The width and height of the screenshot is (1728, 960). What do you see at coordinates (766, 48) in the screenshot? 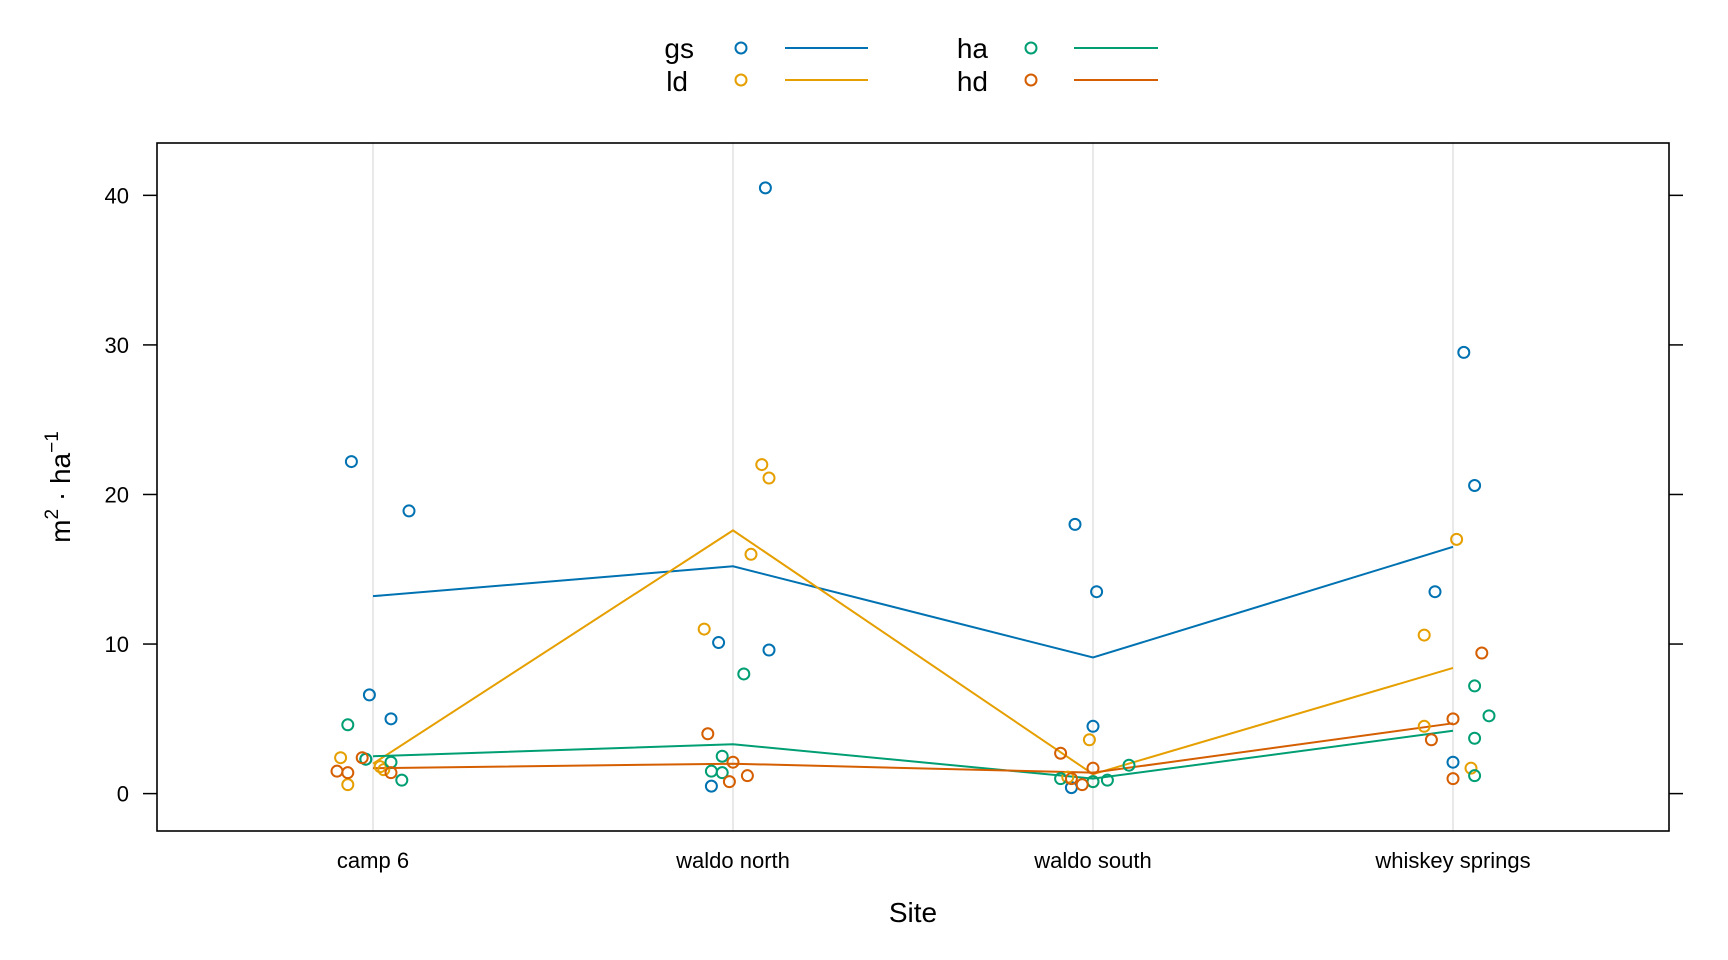
I see `legend-entry-gs: gs` at bounding box center [766, 48].